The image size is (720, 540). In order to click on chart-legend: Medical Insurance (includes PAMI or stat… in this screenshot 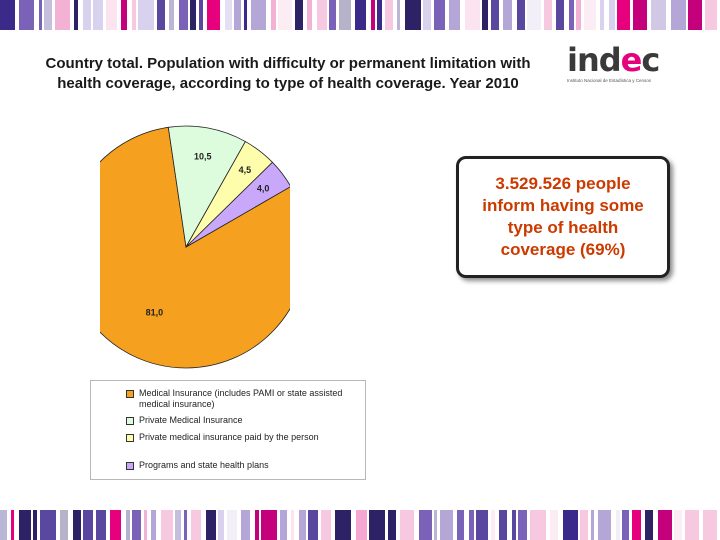, I will do `click(228, 430)`.